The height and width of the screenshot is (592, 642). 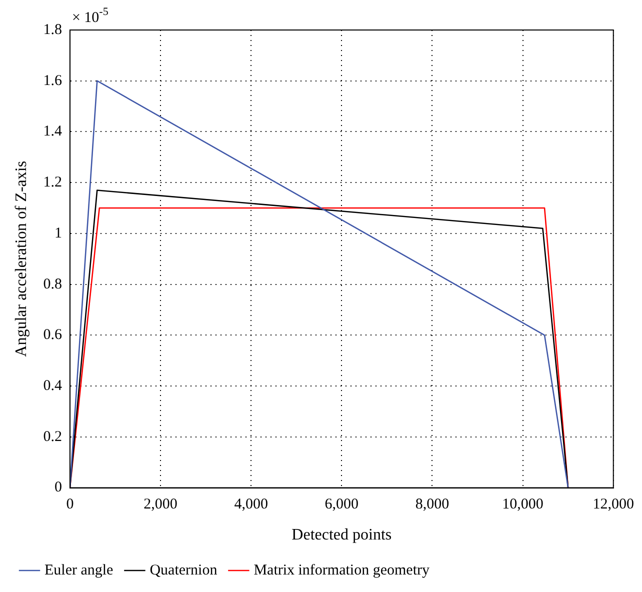 I want to click on x-tick-label: 12,000, so click(x=613, y=504).